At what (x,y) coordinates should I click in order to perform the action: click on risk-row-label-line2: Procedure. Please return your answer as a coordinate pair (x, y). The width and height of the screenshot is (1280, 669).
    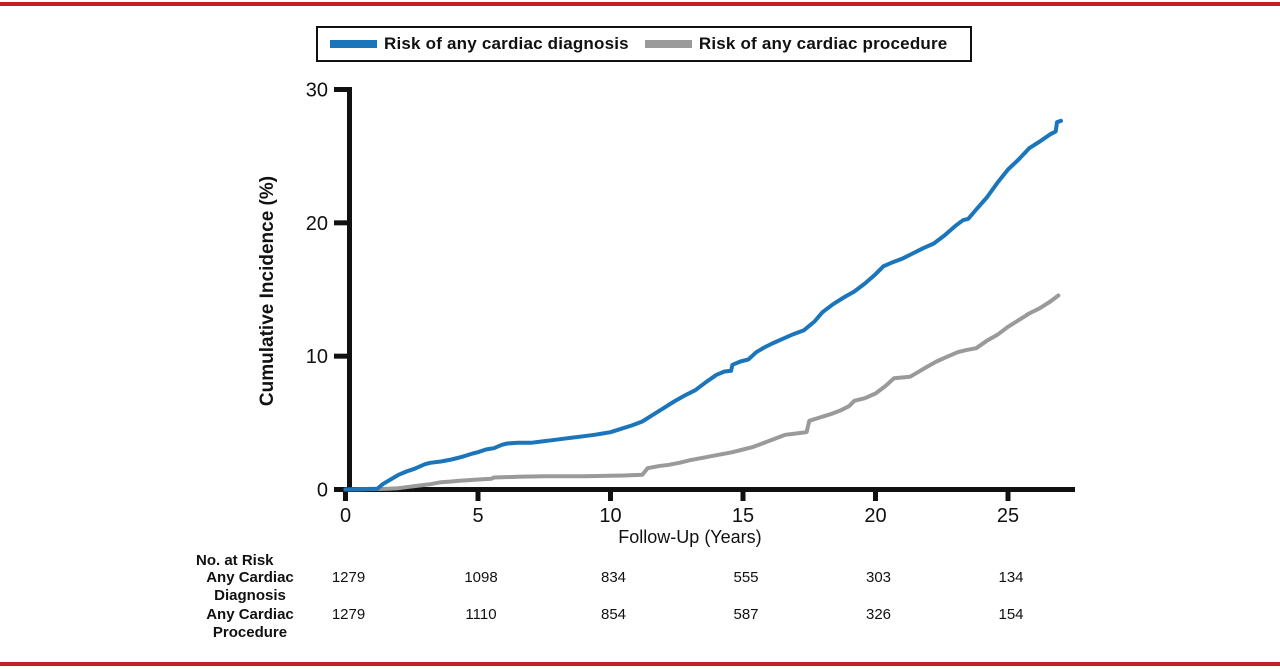
    Looking at the image, I should click on (250, 632).